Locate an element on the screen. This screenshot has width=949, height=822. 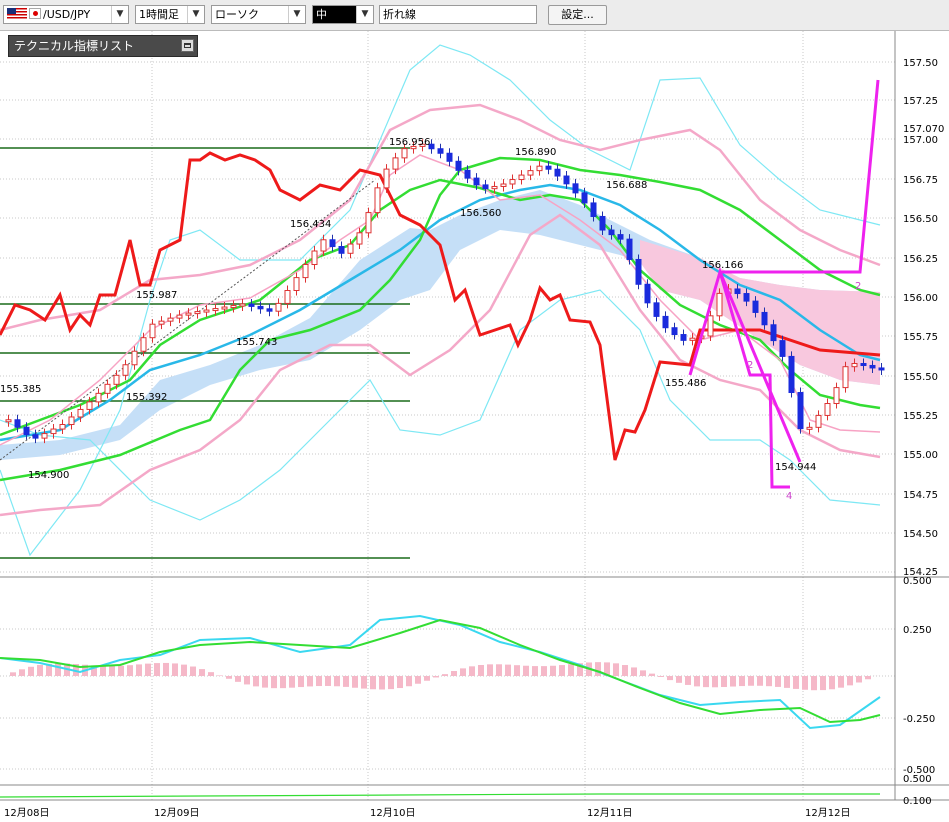
indicator-list-panel: テクニカル指標リスト is located at coordinates (103, 46).